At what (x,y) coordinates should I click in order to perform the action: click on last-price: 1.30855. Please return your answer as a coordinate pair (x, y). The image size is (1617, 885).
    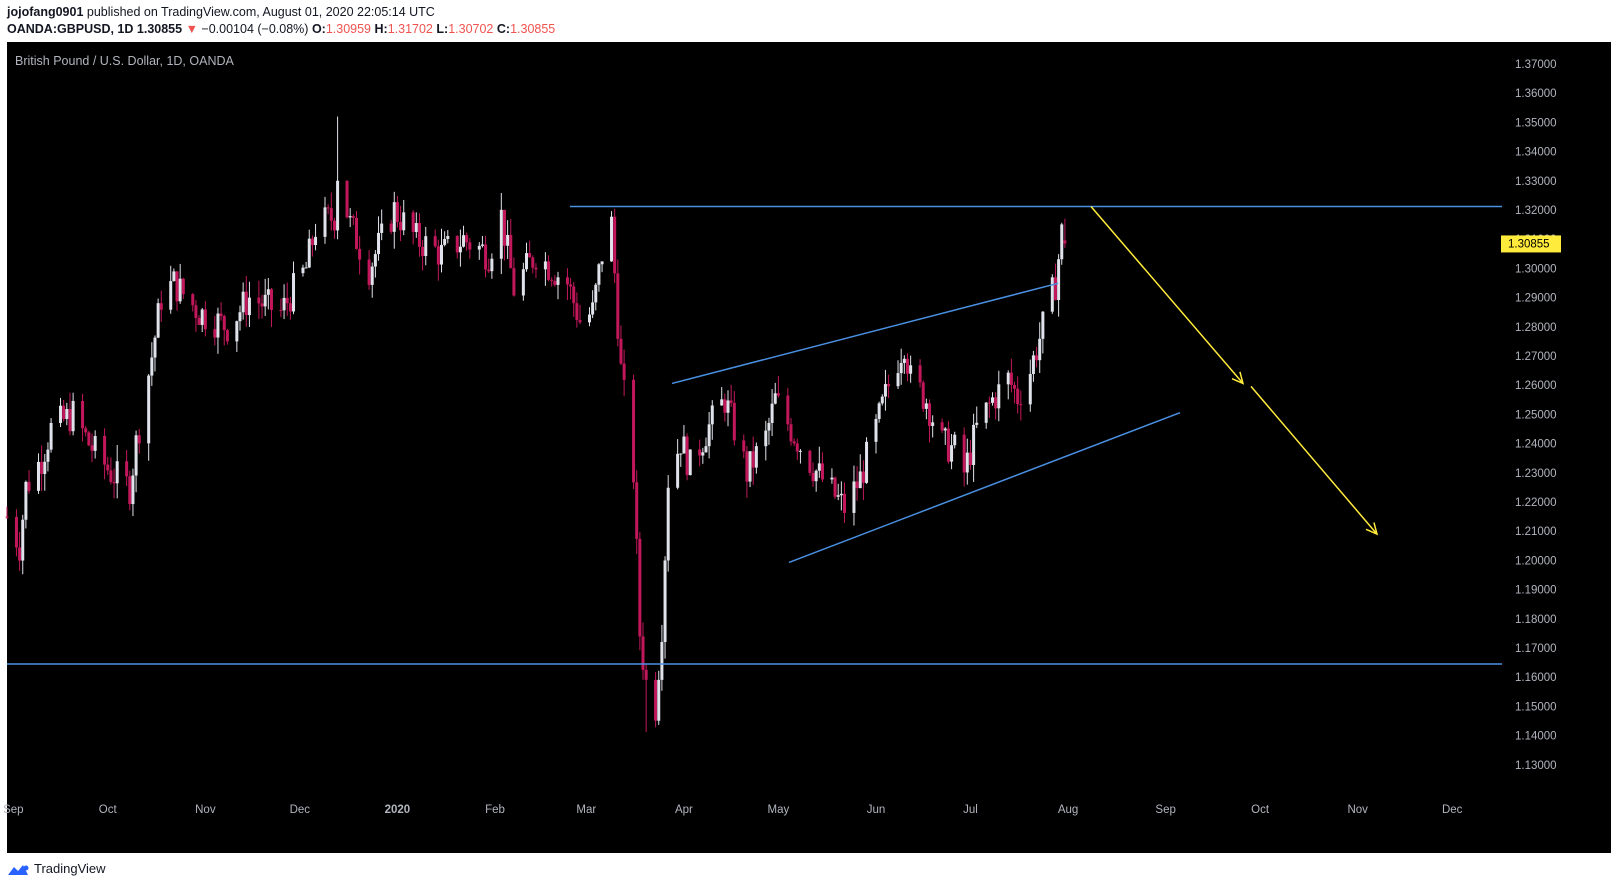
    Looking at the image, I should click on (159, 29).